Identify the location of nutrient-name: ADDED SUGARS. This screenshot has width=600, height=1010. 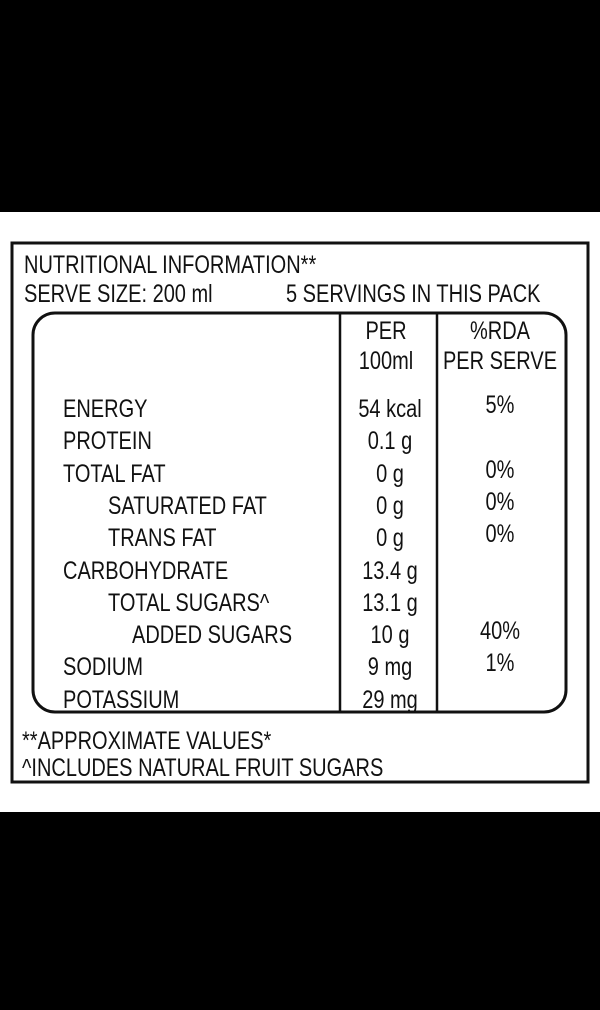
(212, 635).